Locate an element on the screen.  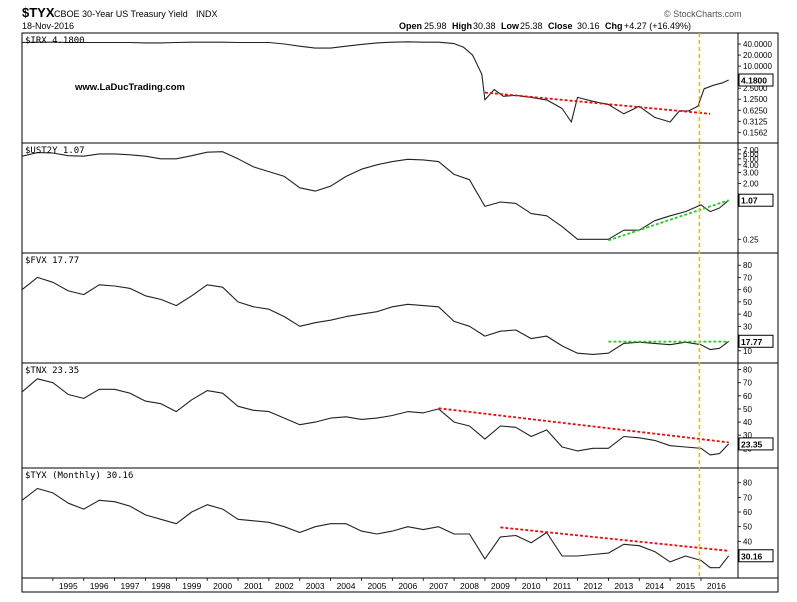
y-tick-label: 0.3125 is located at coordinates (755, 121).